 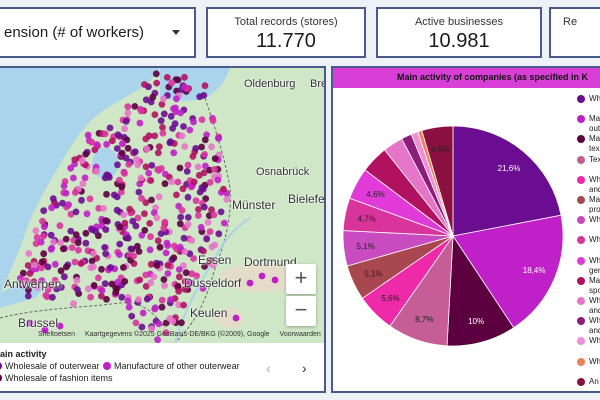 I want to click on pie-legend-item: Wh, so click(x=588, y=220).